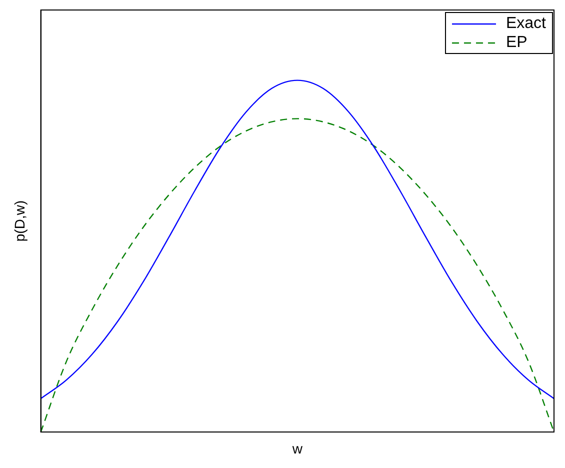 This screenshot has width=565, height=468. What do you see at coordinates (526, 23) in the screenshot?
I see `legend-label: Exact` at bounding box center [526, 23].